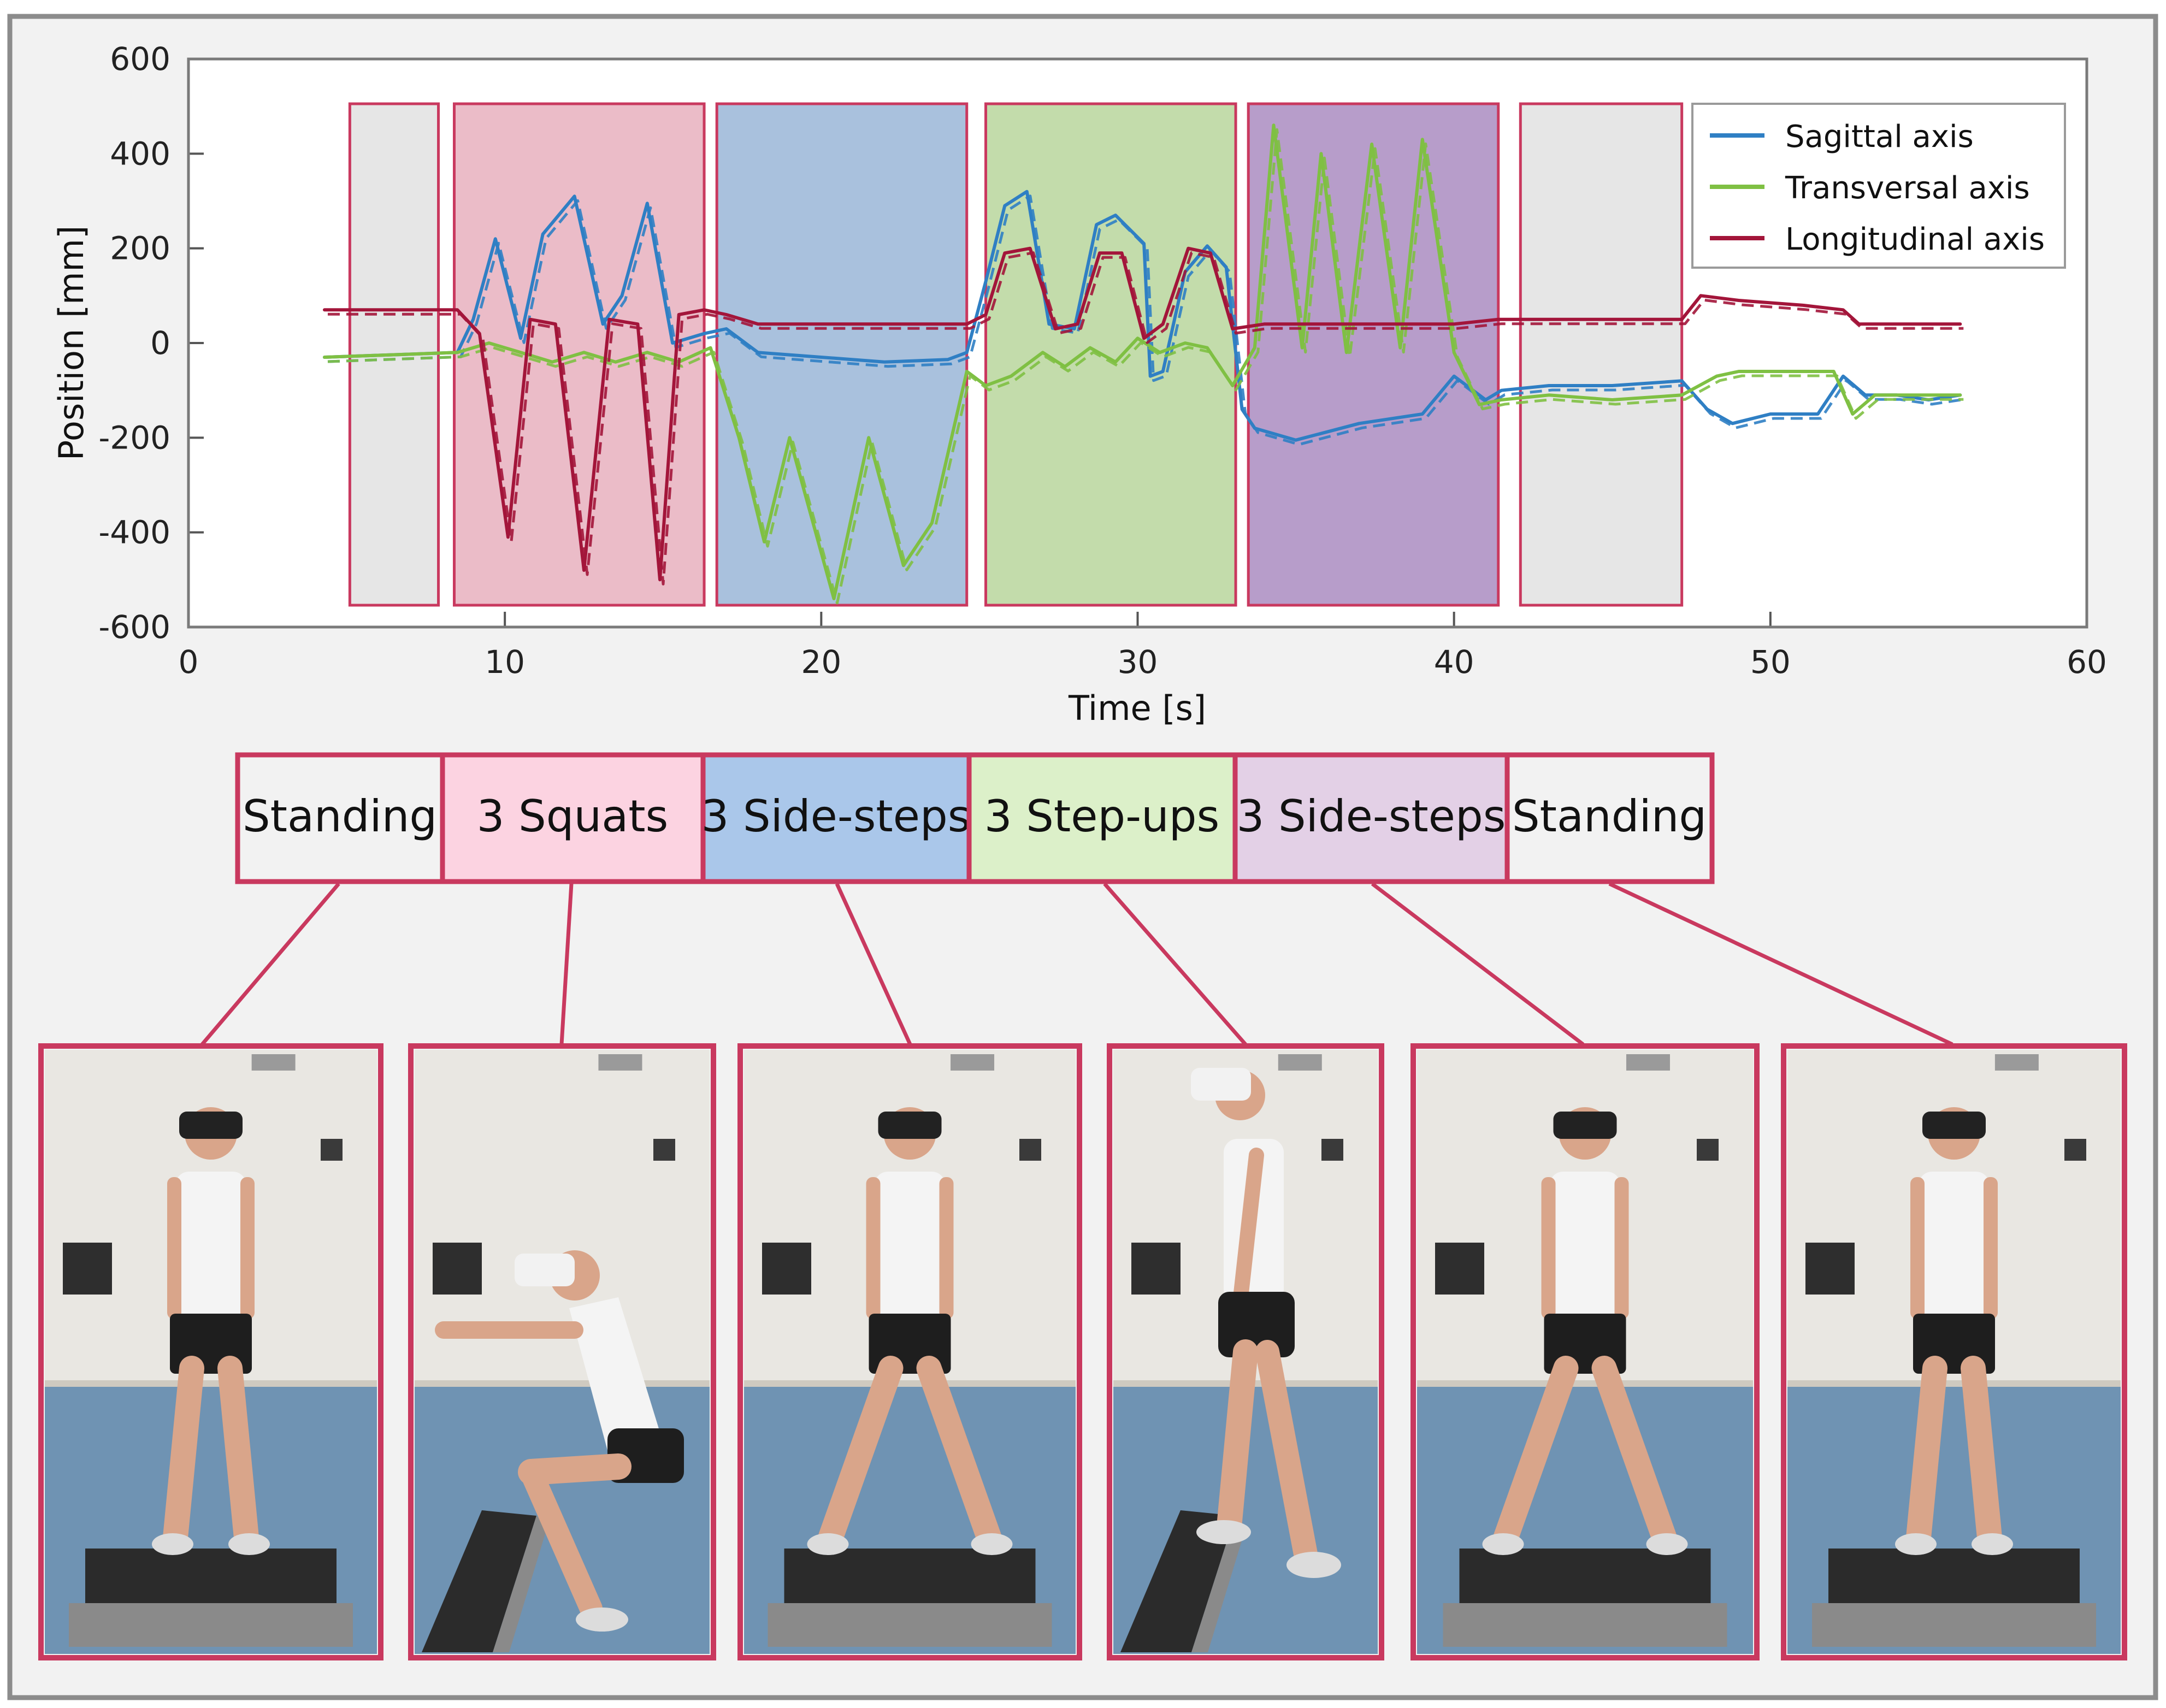 The height and width of the screenshot is (1708, 2166). What do you see at coordinates (836, 816) in the screenshot?
I see `phase-label-side-steps-1: 3 Side-steps` at bounding box center [836, 816].